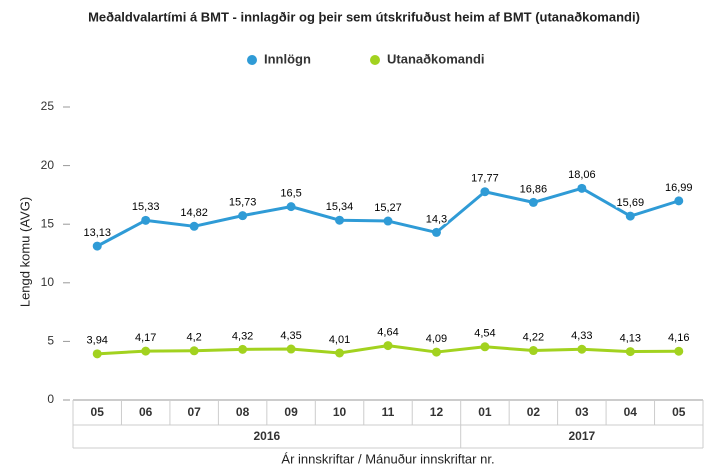  Describe the element at coordinates (581, 336) in the screenshot. I see `data-label: 4,33` at that location.